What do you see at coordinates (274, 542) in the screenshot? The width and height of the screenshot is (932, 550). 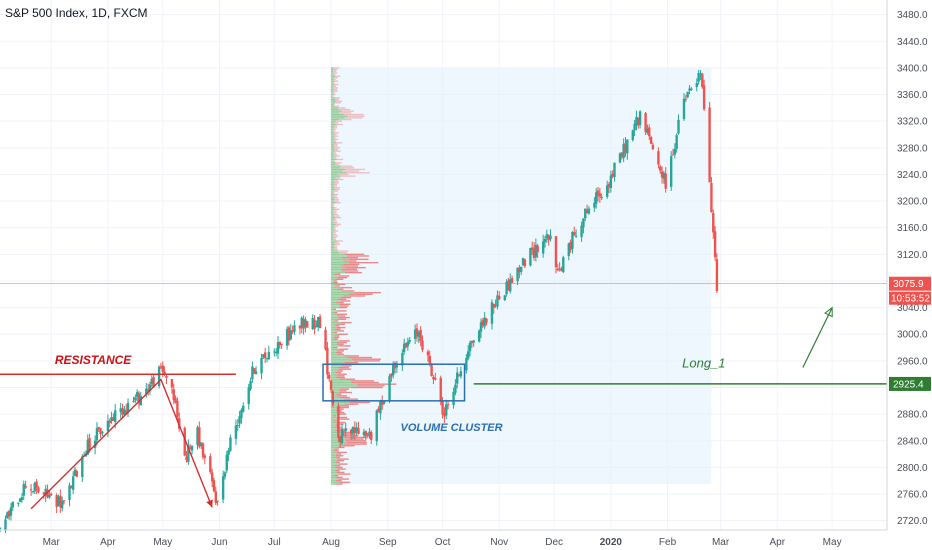 I see `x-tick-label: Jul` at bounding box center [274, 542].